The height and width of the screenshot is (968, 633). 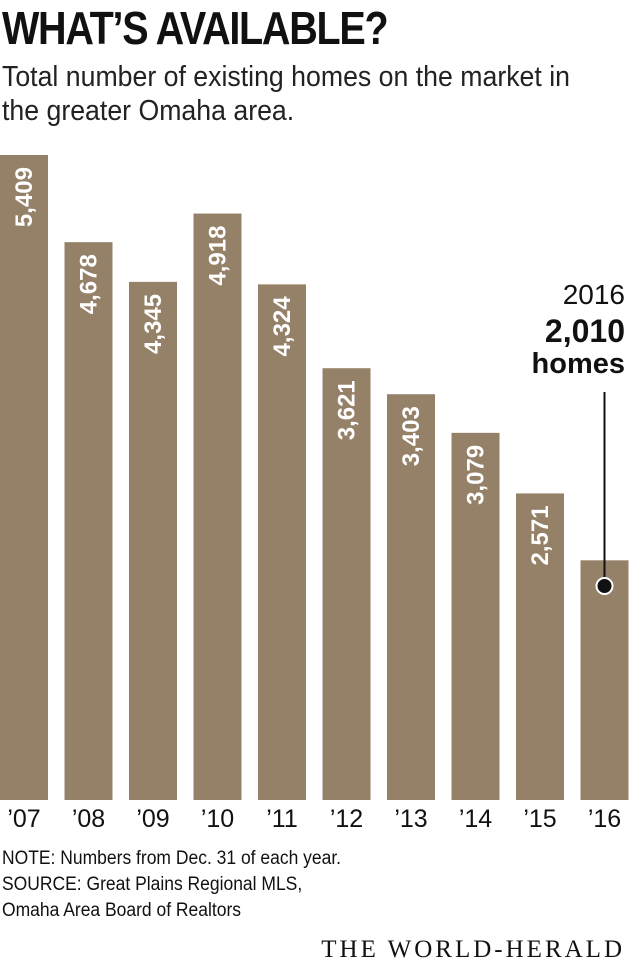 What do you see at coordinates (195, 28) in the screenshot?
I see `chart-title: WHAT’S AVAILABLE?` at bounding box center [195, 28].